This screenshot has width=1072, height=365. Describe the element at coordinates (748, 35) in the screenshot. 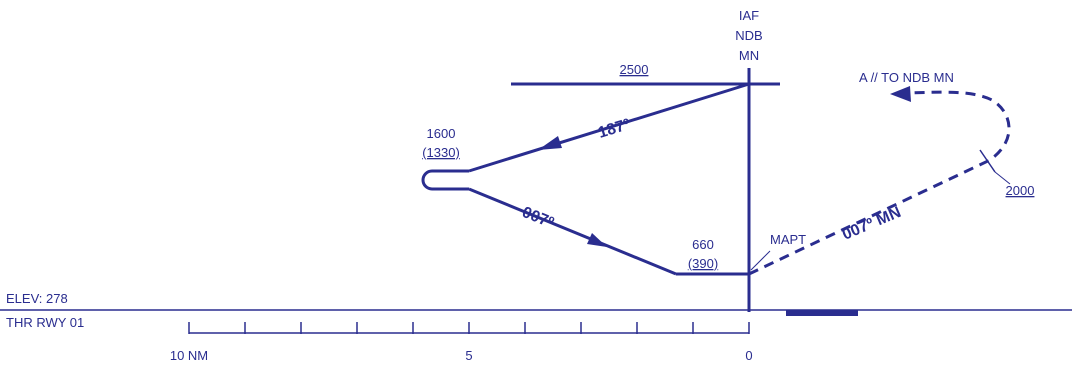

I see `fix-label-ndb: NDB` at that location.